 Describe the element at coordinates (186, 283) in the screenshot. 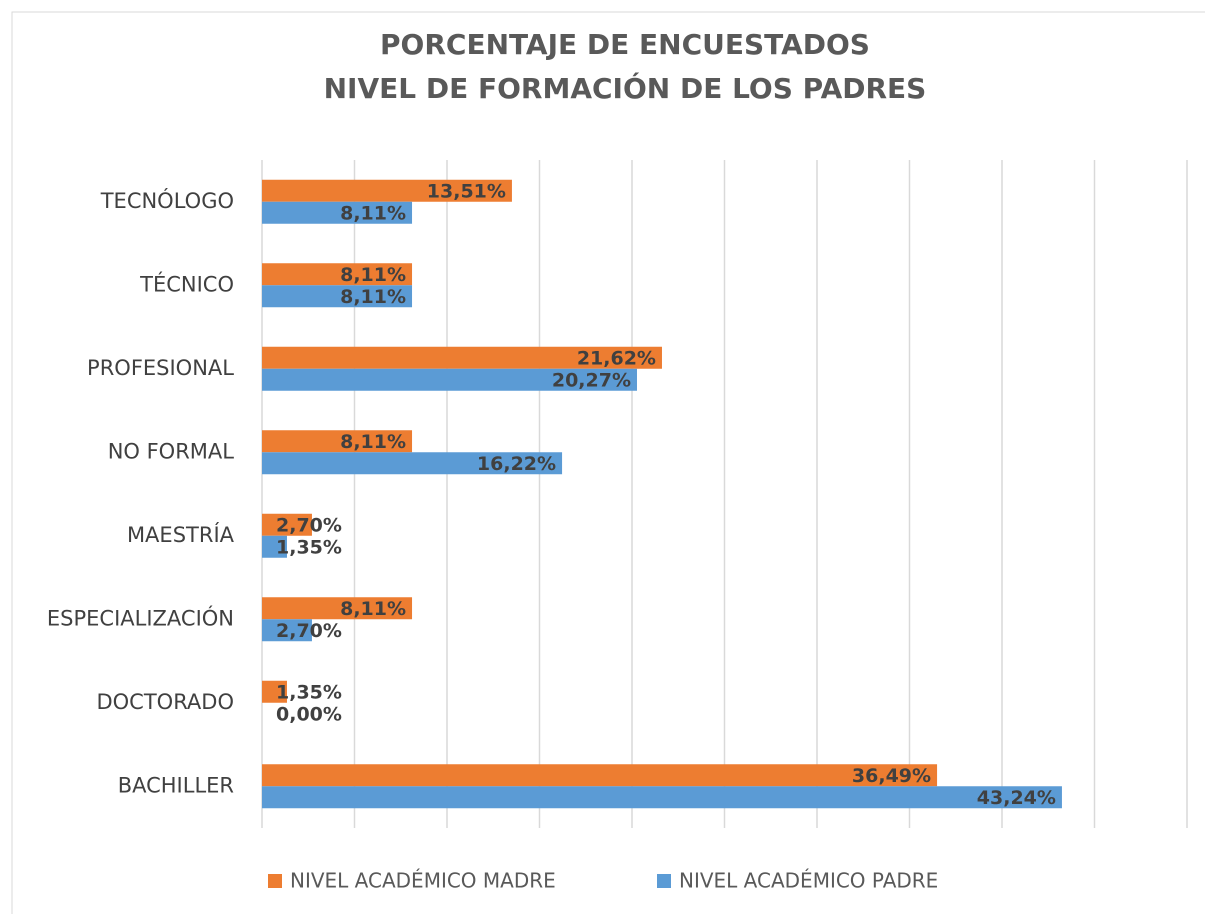

I see `y-tick-label: TÉCNICO` at that location.